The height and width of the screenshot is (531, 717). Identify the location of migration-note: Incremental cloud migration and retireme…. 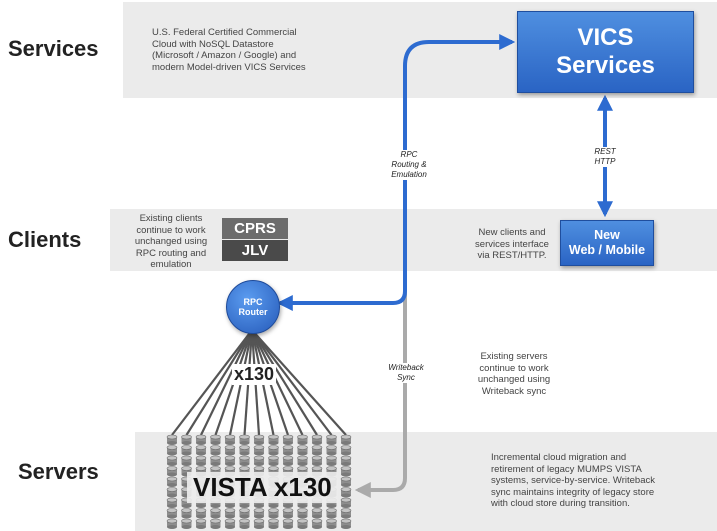
(573, 480).